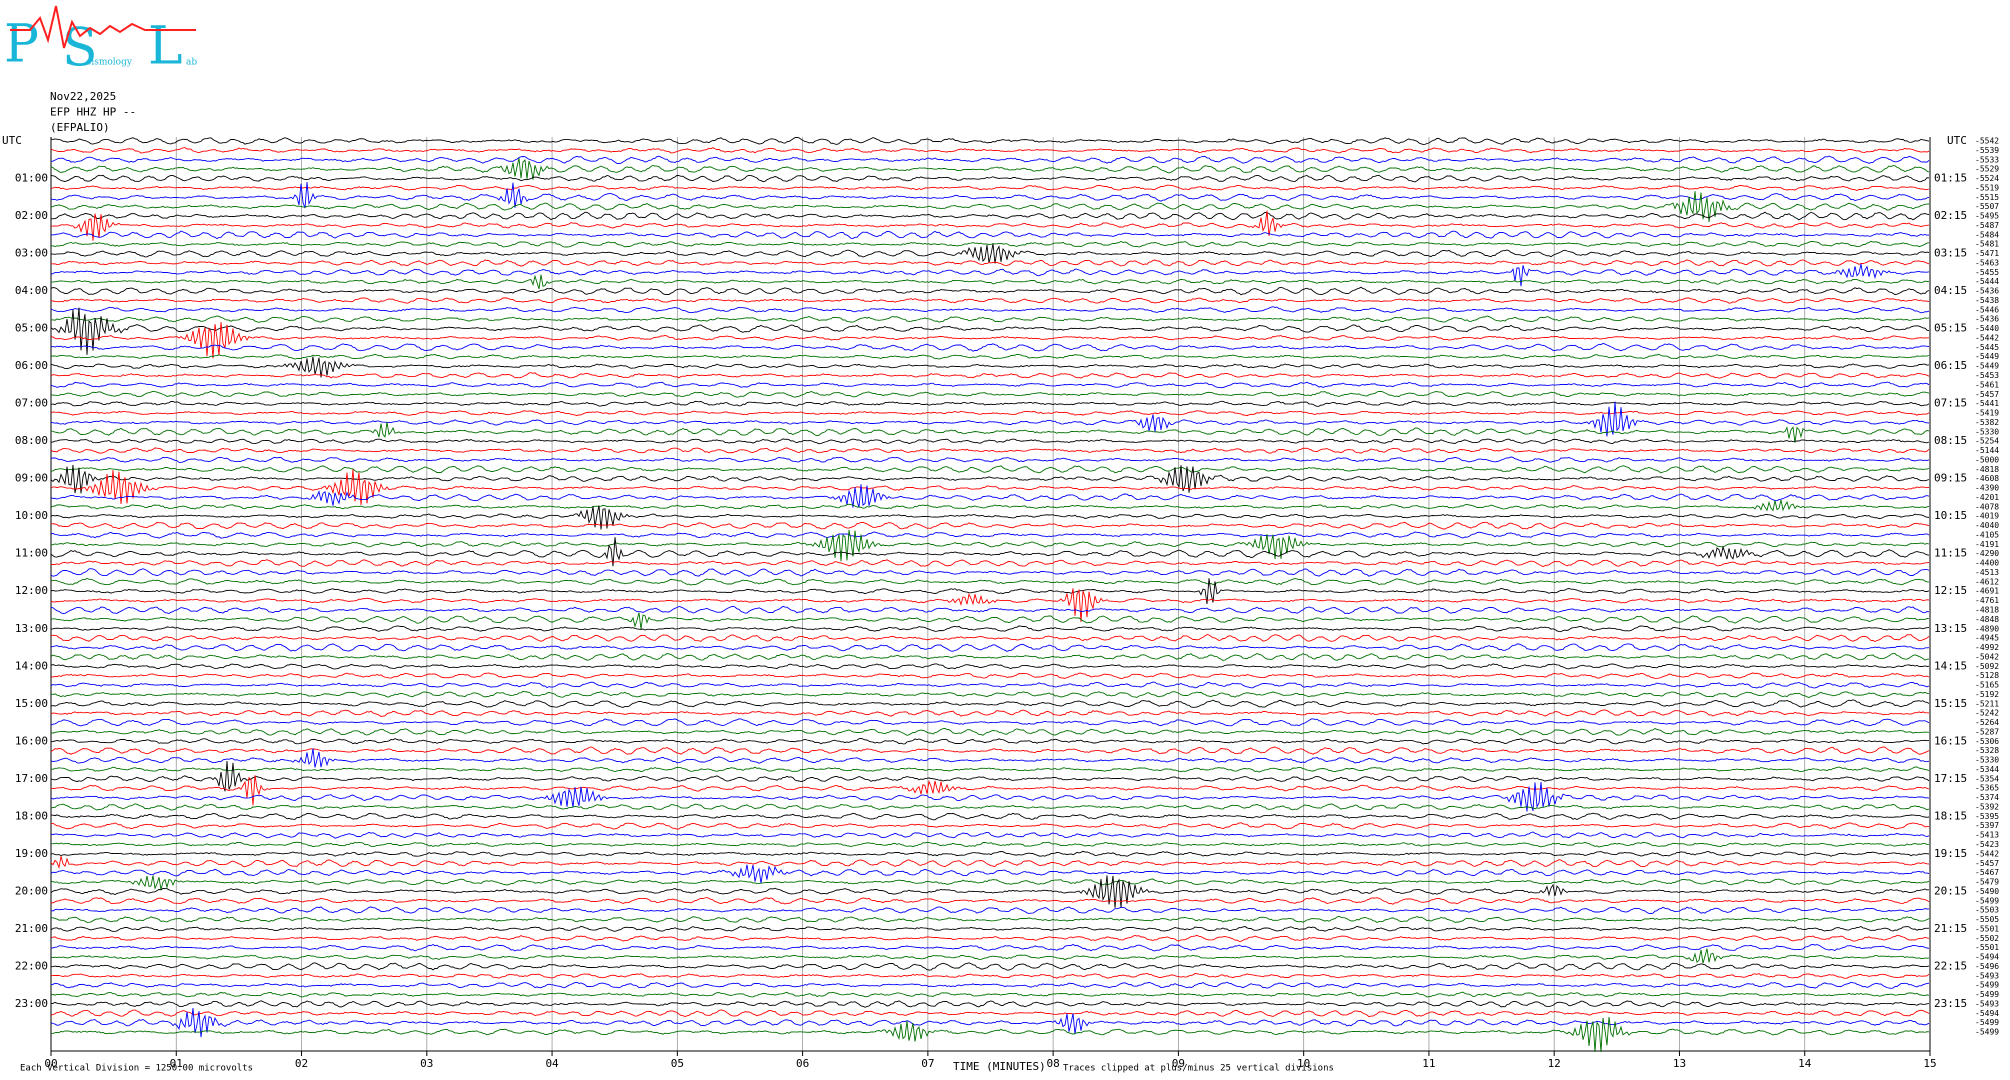 The width and height of the screenshot is (2010, 1080). I want to click on hour-label: 15:15, so click(1950, 703).